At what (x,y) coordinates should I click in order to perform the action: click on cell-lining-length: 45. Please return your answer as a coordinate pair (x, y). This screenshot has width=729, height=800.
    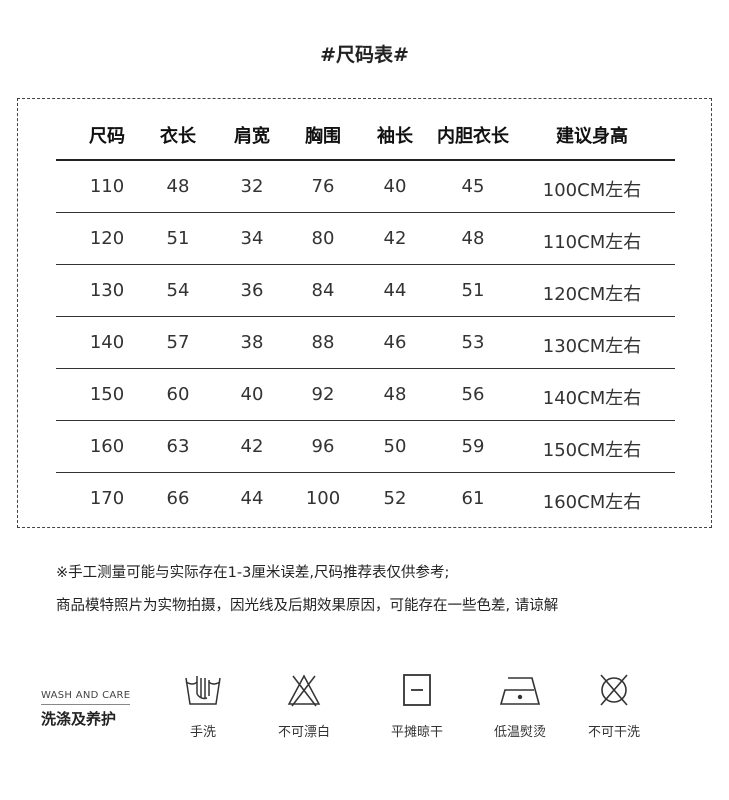
    Looking at the image, I should click on (473, 186).